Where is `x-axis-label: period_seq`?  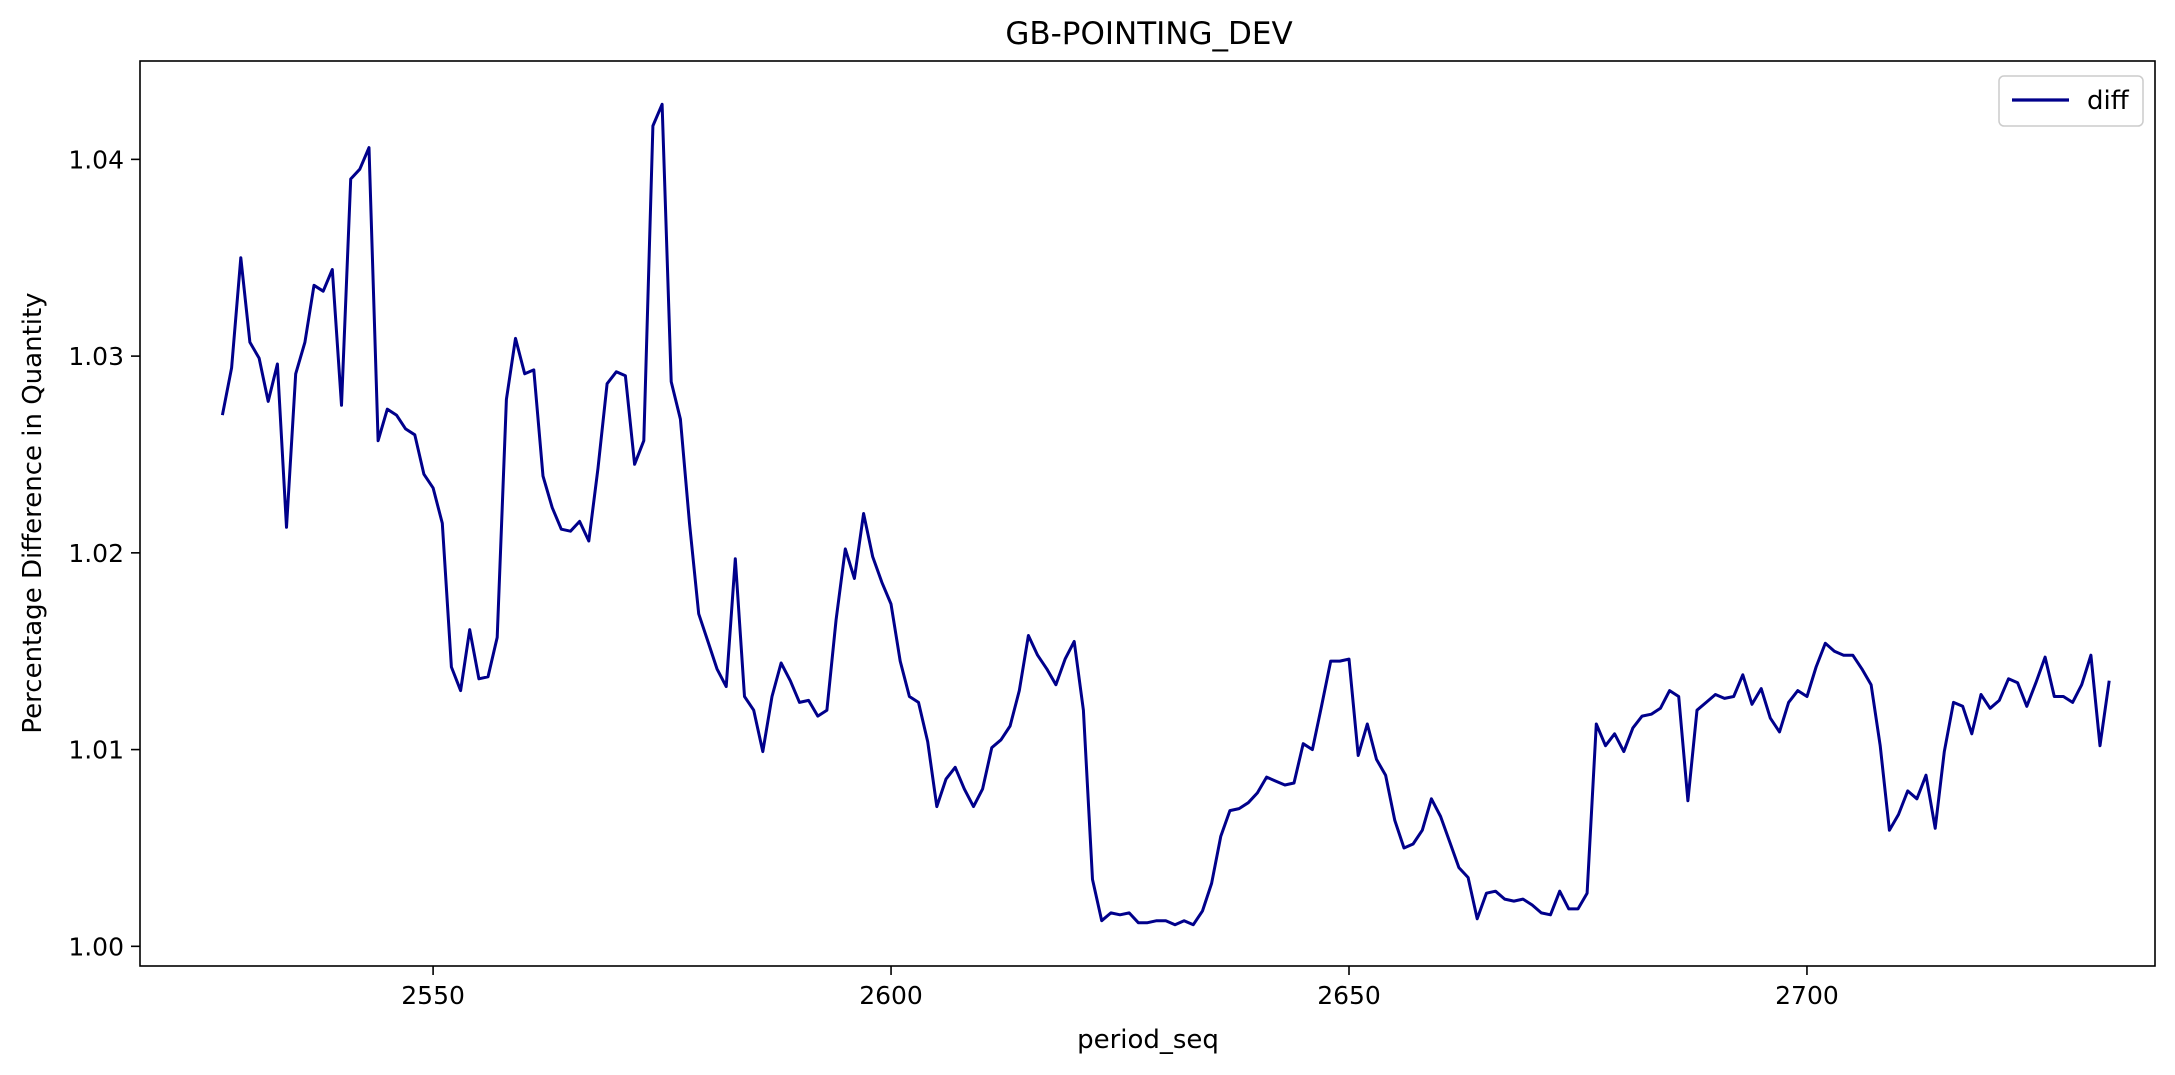
x-axis-label: period_seq is located at coordinates (1148, 1040).